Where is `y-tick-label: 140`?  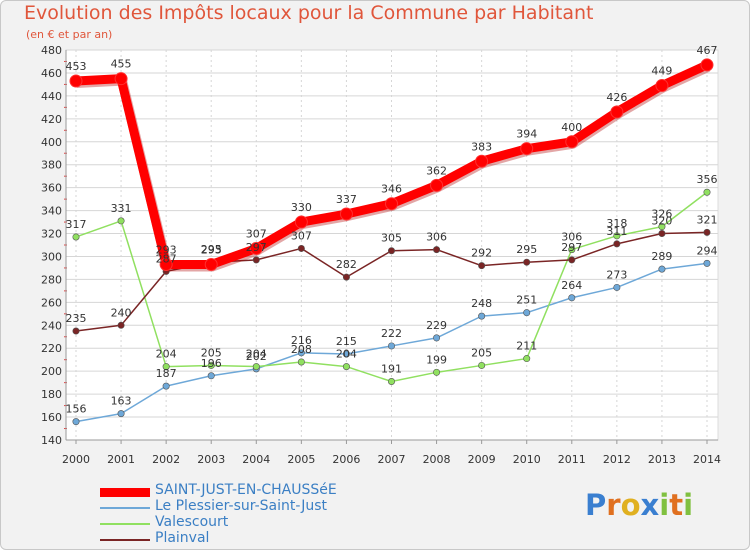
y-tick-label: 140 is located at coordinates (51, 440).